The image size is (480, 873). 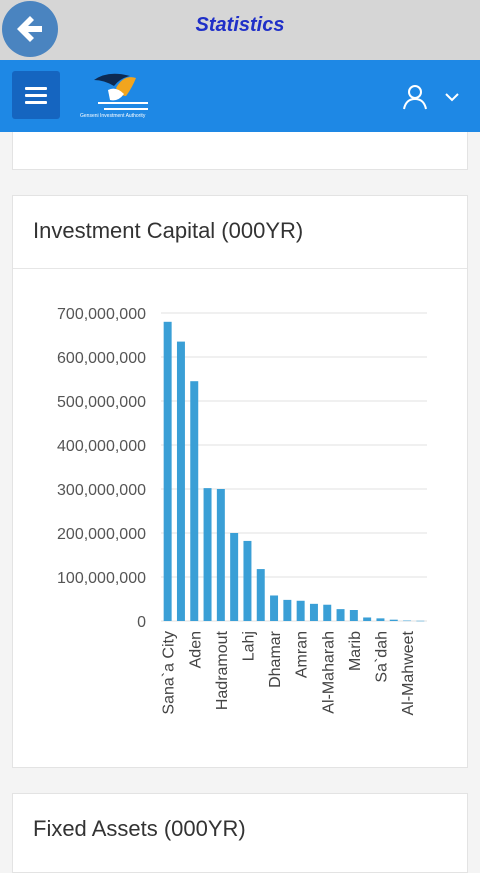 I want to click on back-button, so click(x=30, y=29).